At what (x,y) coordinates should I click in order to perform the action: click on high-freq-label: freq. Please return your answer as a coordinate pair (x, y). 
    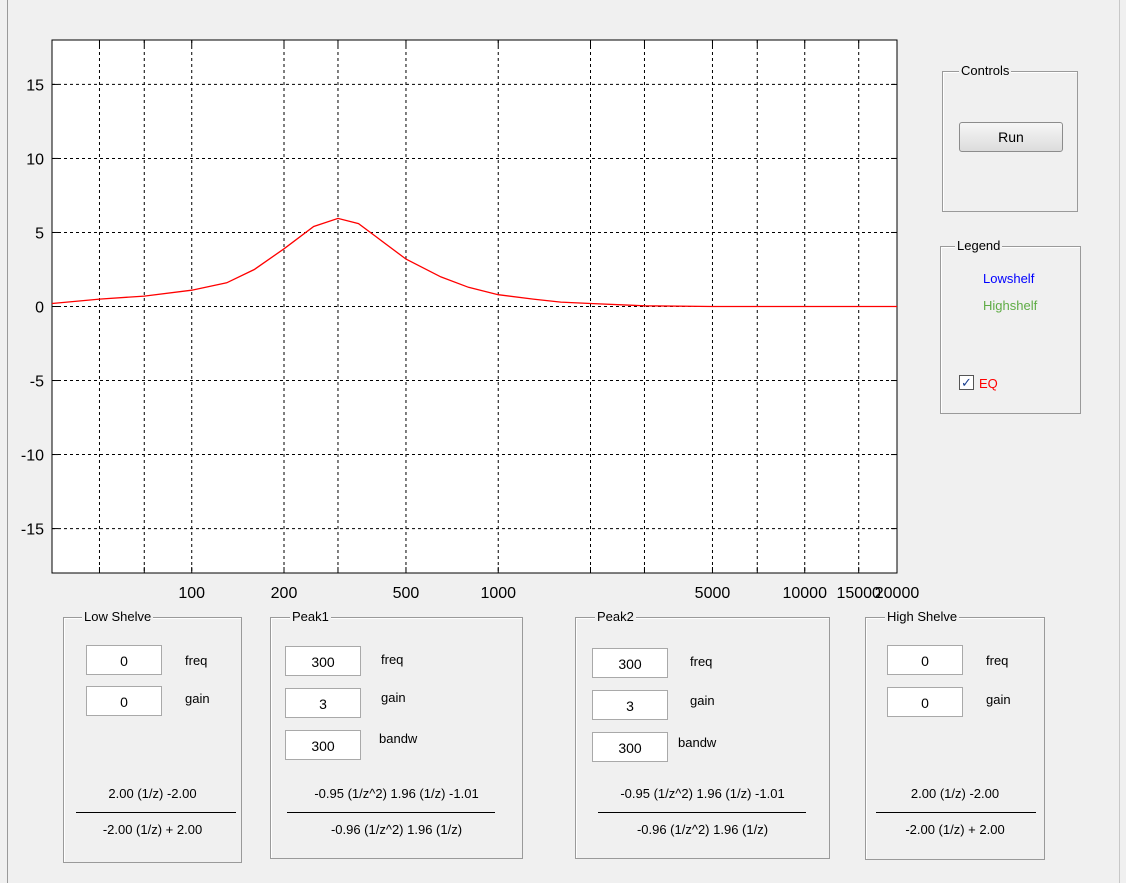
    Looking at the image, I should click on (997, 660).